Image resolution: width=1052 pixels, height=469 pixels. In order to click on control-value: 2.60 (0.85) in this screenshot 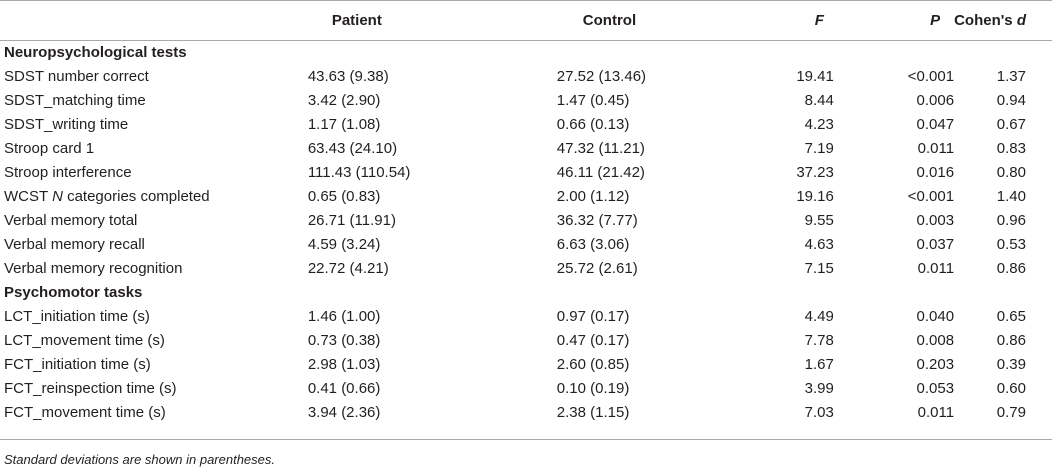, I will do `click(593, 364)`.